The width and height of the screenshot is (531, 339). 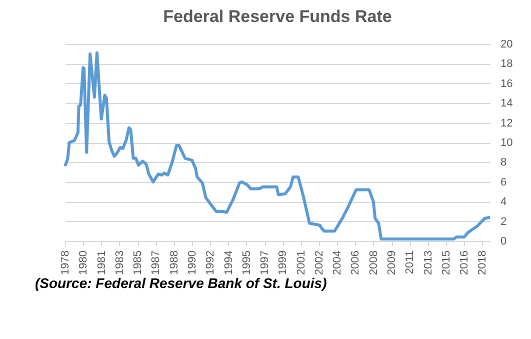 What do you see at coordinates (410, 262) in the screenshot?
I see `x-tick-label: 2011` at bounding box center [410, 262].